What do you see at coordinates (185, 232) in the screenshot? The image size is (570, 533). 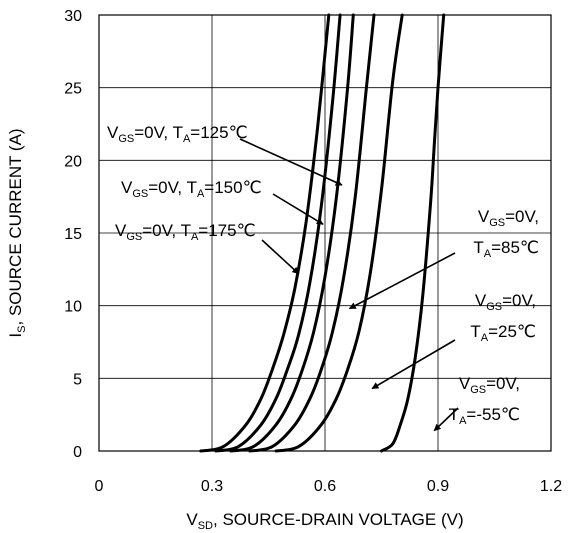 I see `annotation-text: VGS=0V, TA=175℃` at bounding box center [185, 232].